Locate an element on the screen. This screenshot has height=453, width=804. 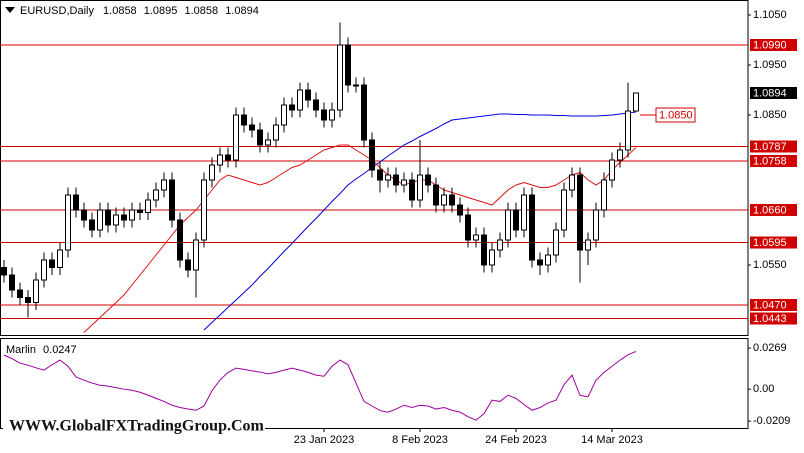
oscillator-plot is located at coordinates (320, 385).